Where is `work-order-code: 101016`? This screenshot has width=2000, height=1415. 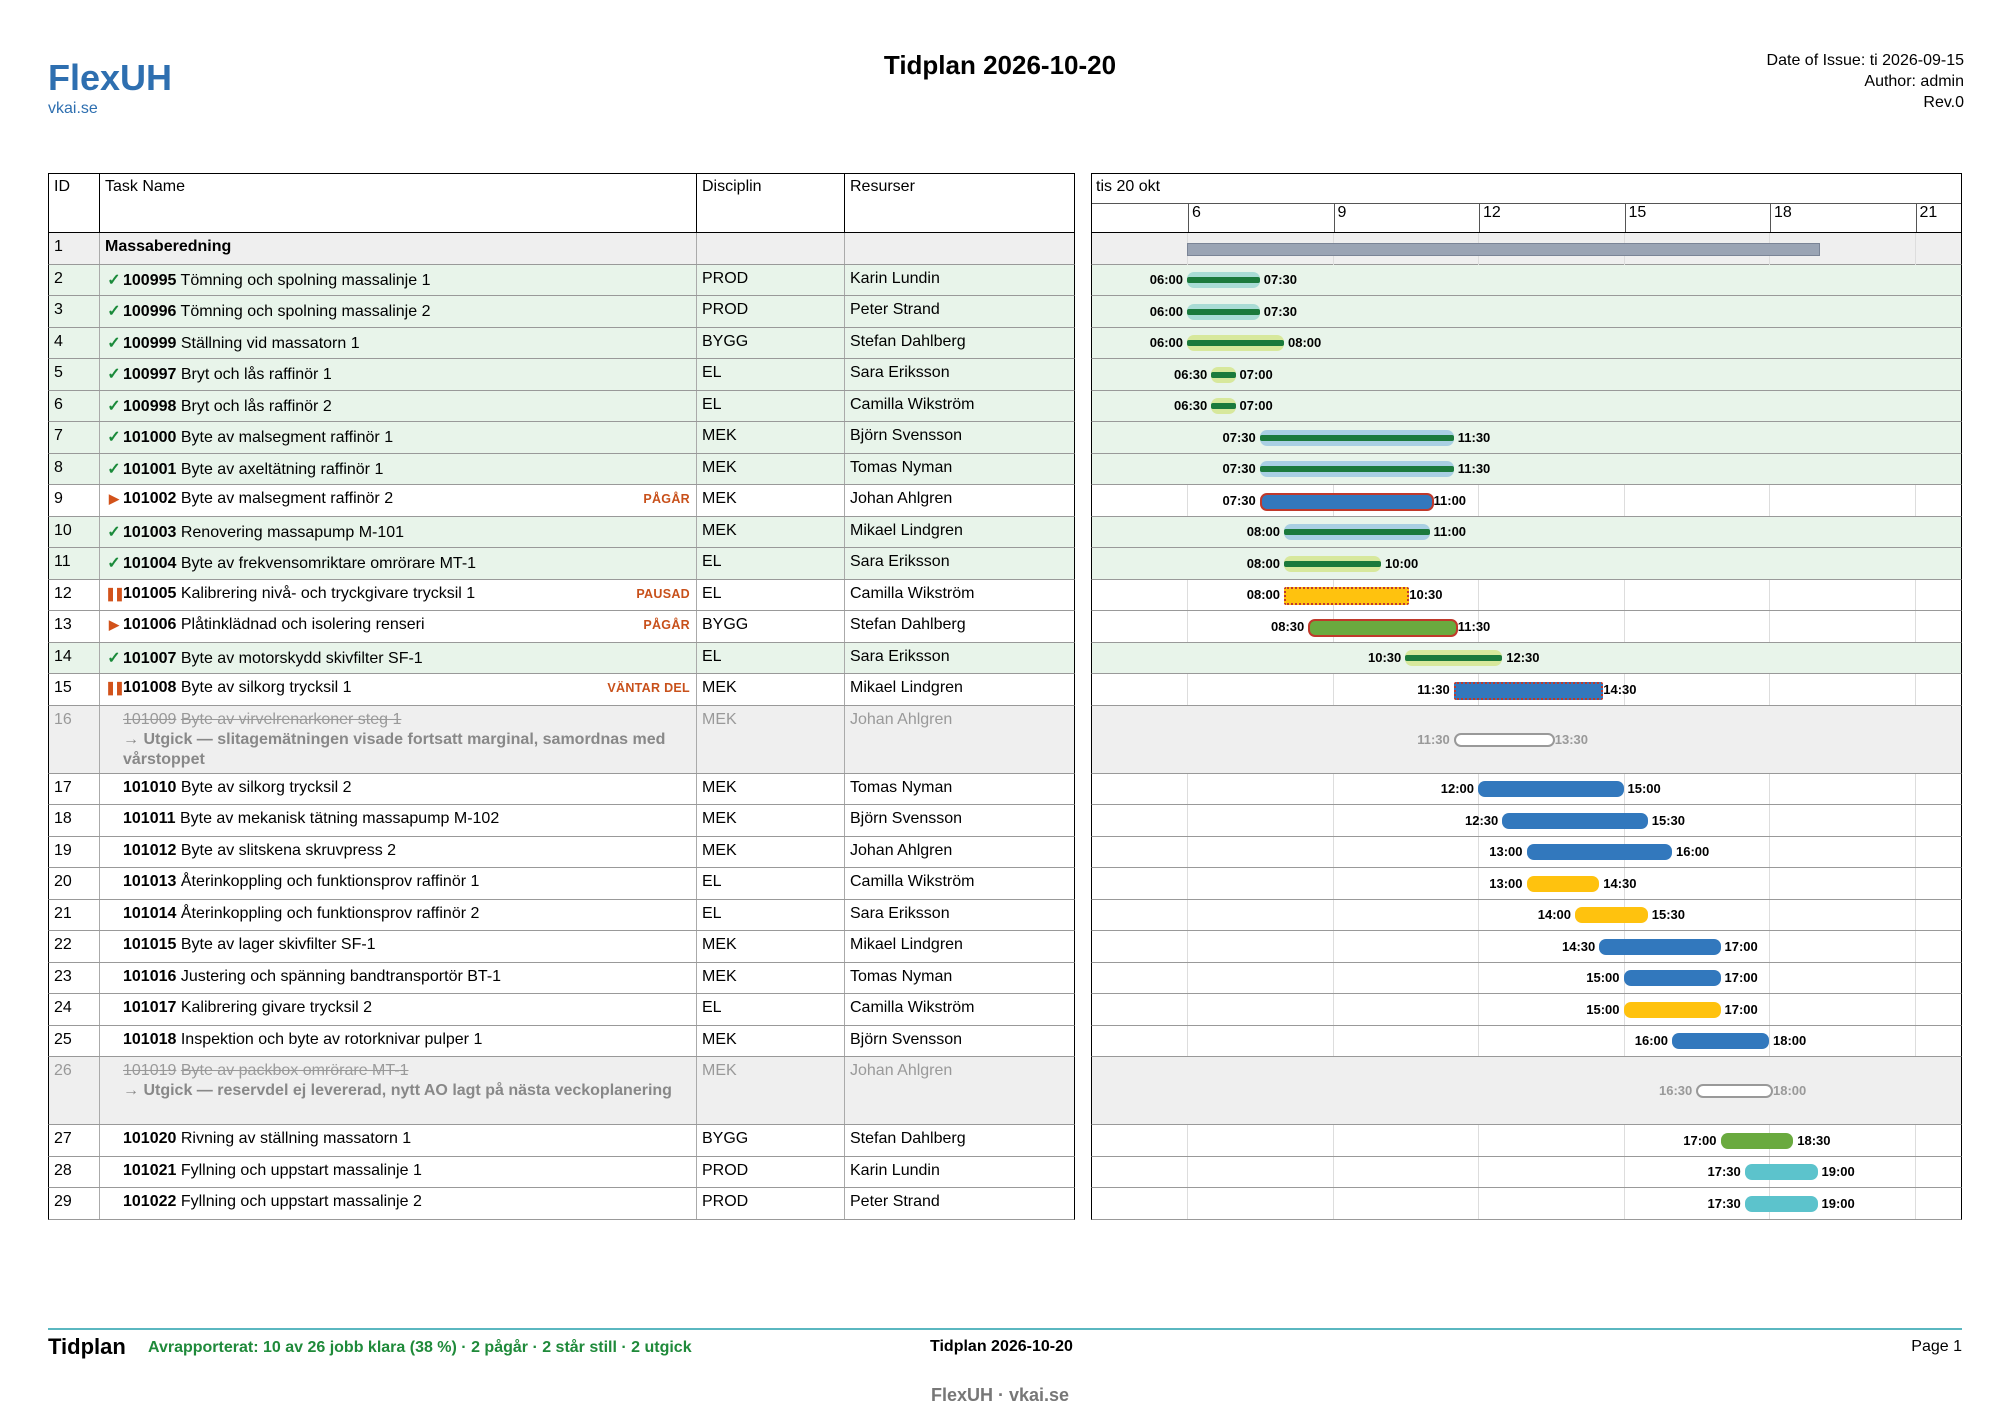
work-order-code: 101016 is located at coordinates (150, 976).